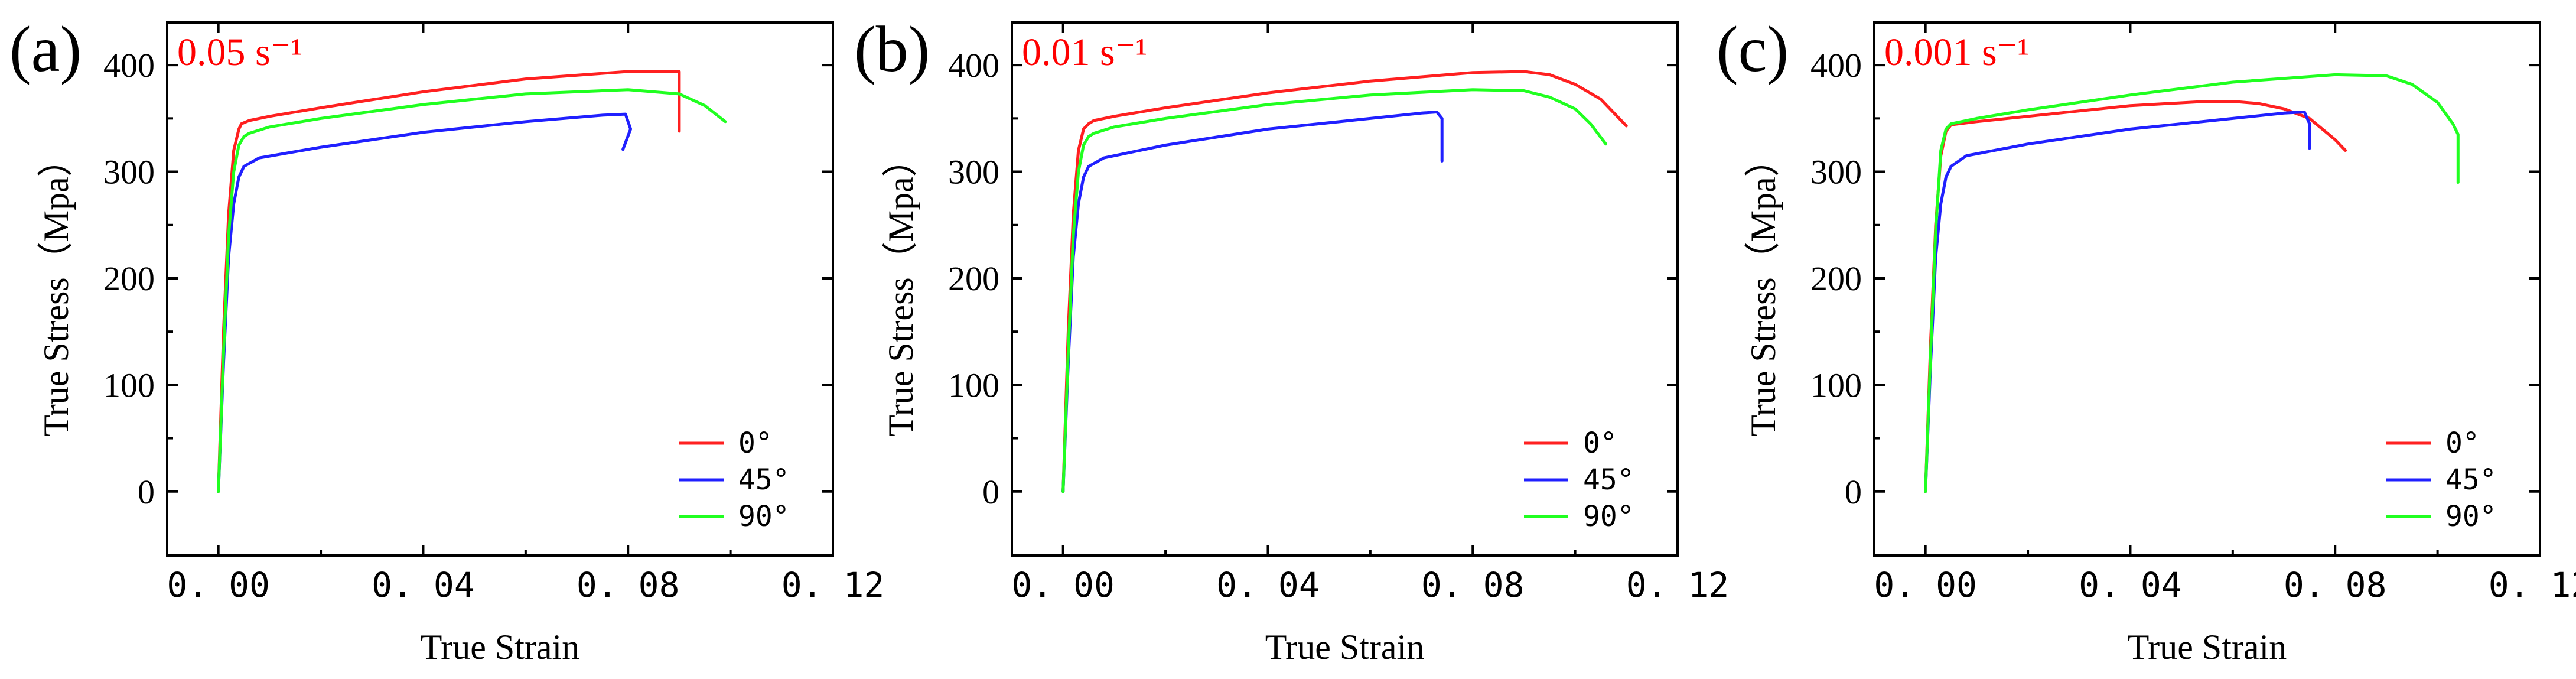 This screenshot has height=679, width=2576. What do you see at coordinates (45, 49) in the screenshot?
I see `panel-label: (a)` at bounding box center [45, 49].